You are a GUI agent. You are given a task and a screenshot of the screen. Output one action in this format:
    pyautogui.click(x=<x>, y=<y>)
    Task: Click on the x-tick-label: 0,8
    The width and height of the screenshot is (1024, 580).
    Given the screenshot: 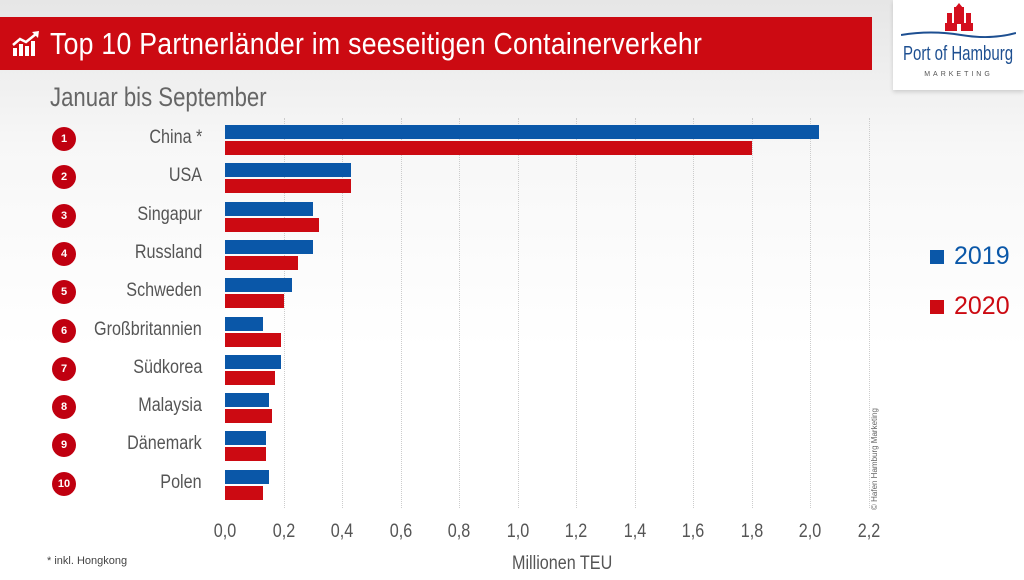 What is the action you would take?
    pyautogui.click(x=459, y=531)
    